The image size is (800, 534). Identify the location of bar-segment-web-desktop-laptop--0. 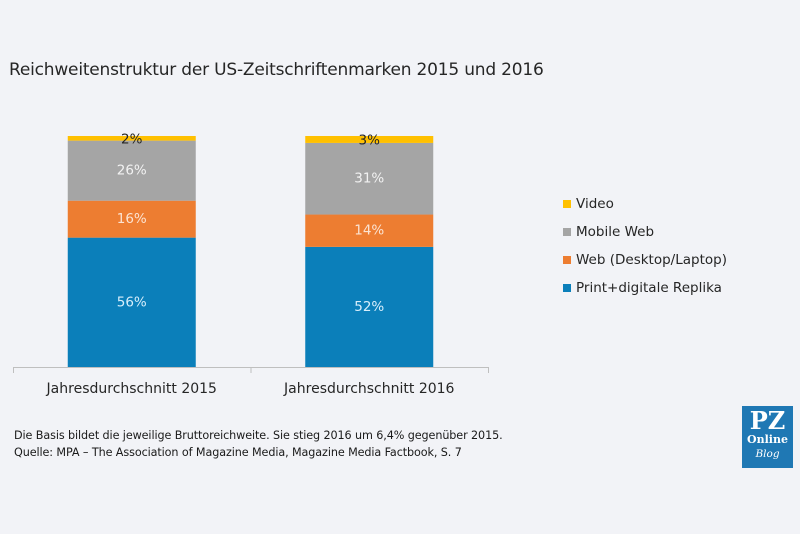
(131, 219).